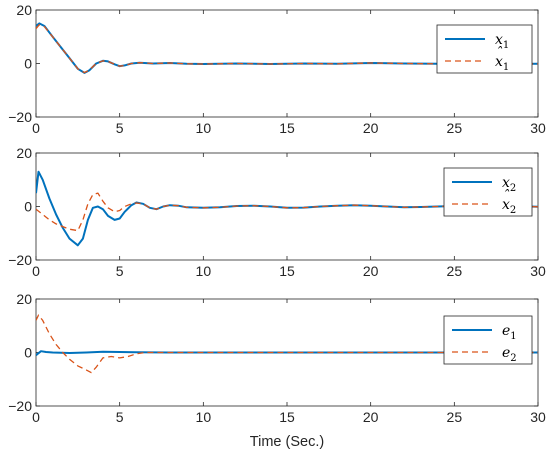  What do you see at coordinates (287, 442) in the screenshot?
I see `x-axis-label: Time (Sec.)` at bounding box center [287, 442].